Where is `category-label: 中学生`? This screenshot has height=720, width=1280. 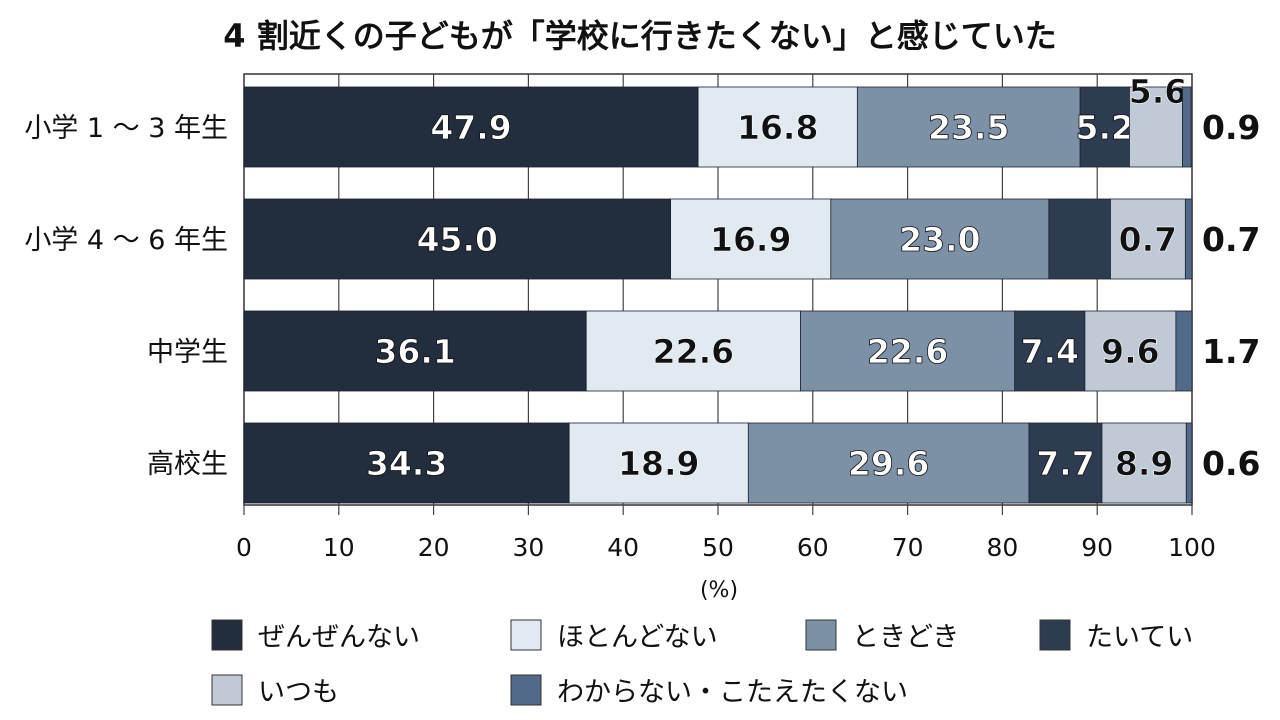 category-label: 中学生 is located at coordinates (187, 352).